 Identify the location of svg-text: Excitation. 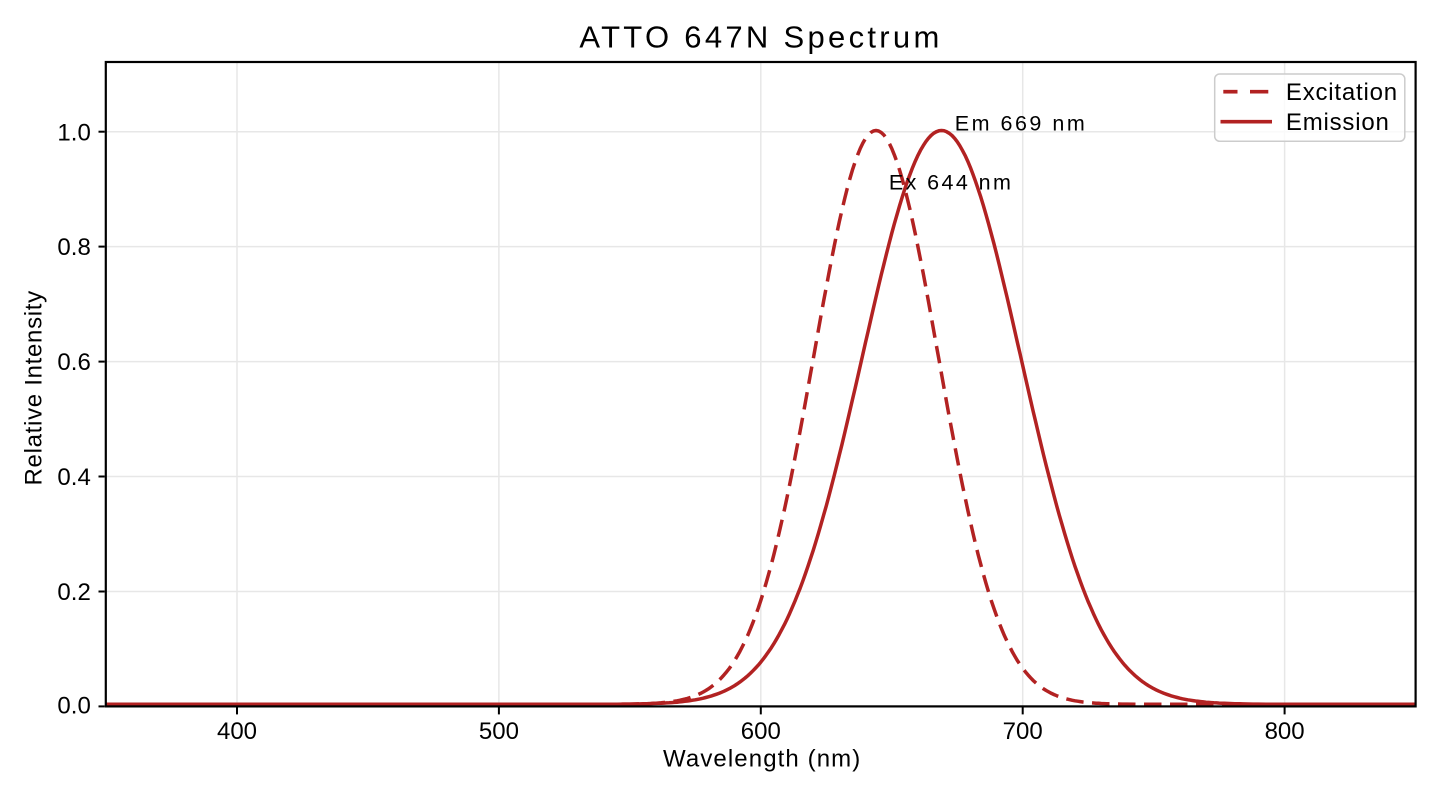
(1342, 92).